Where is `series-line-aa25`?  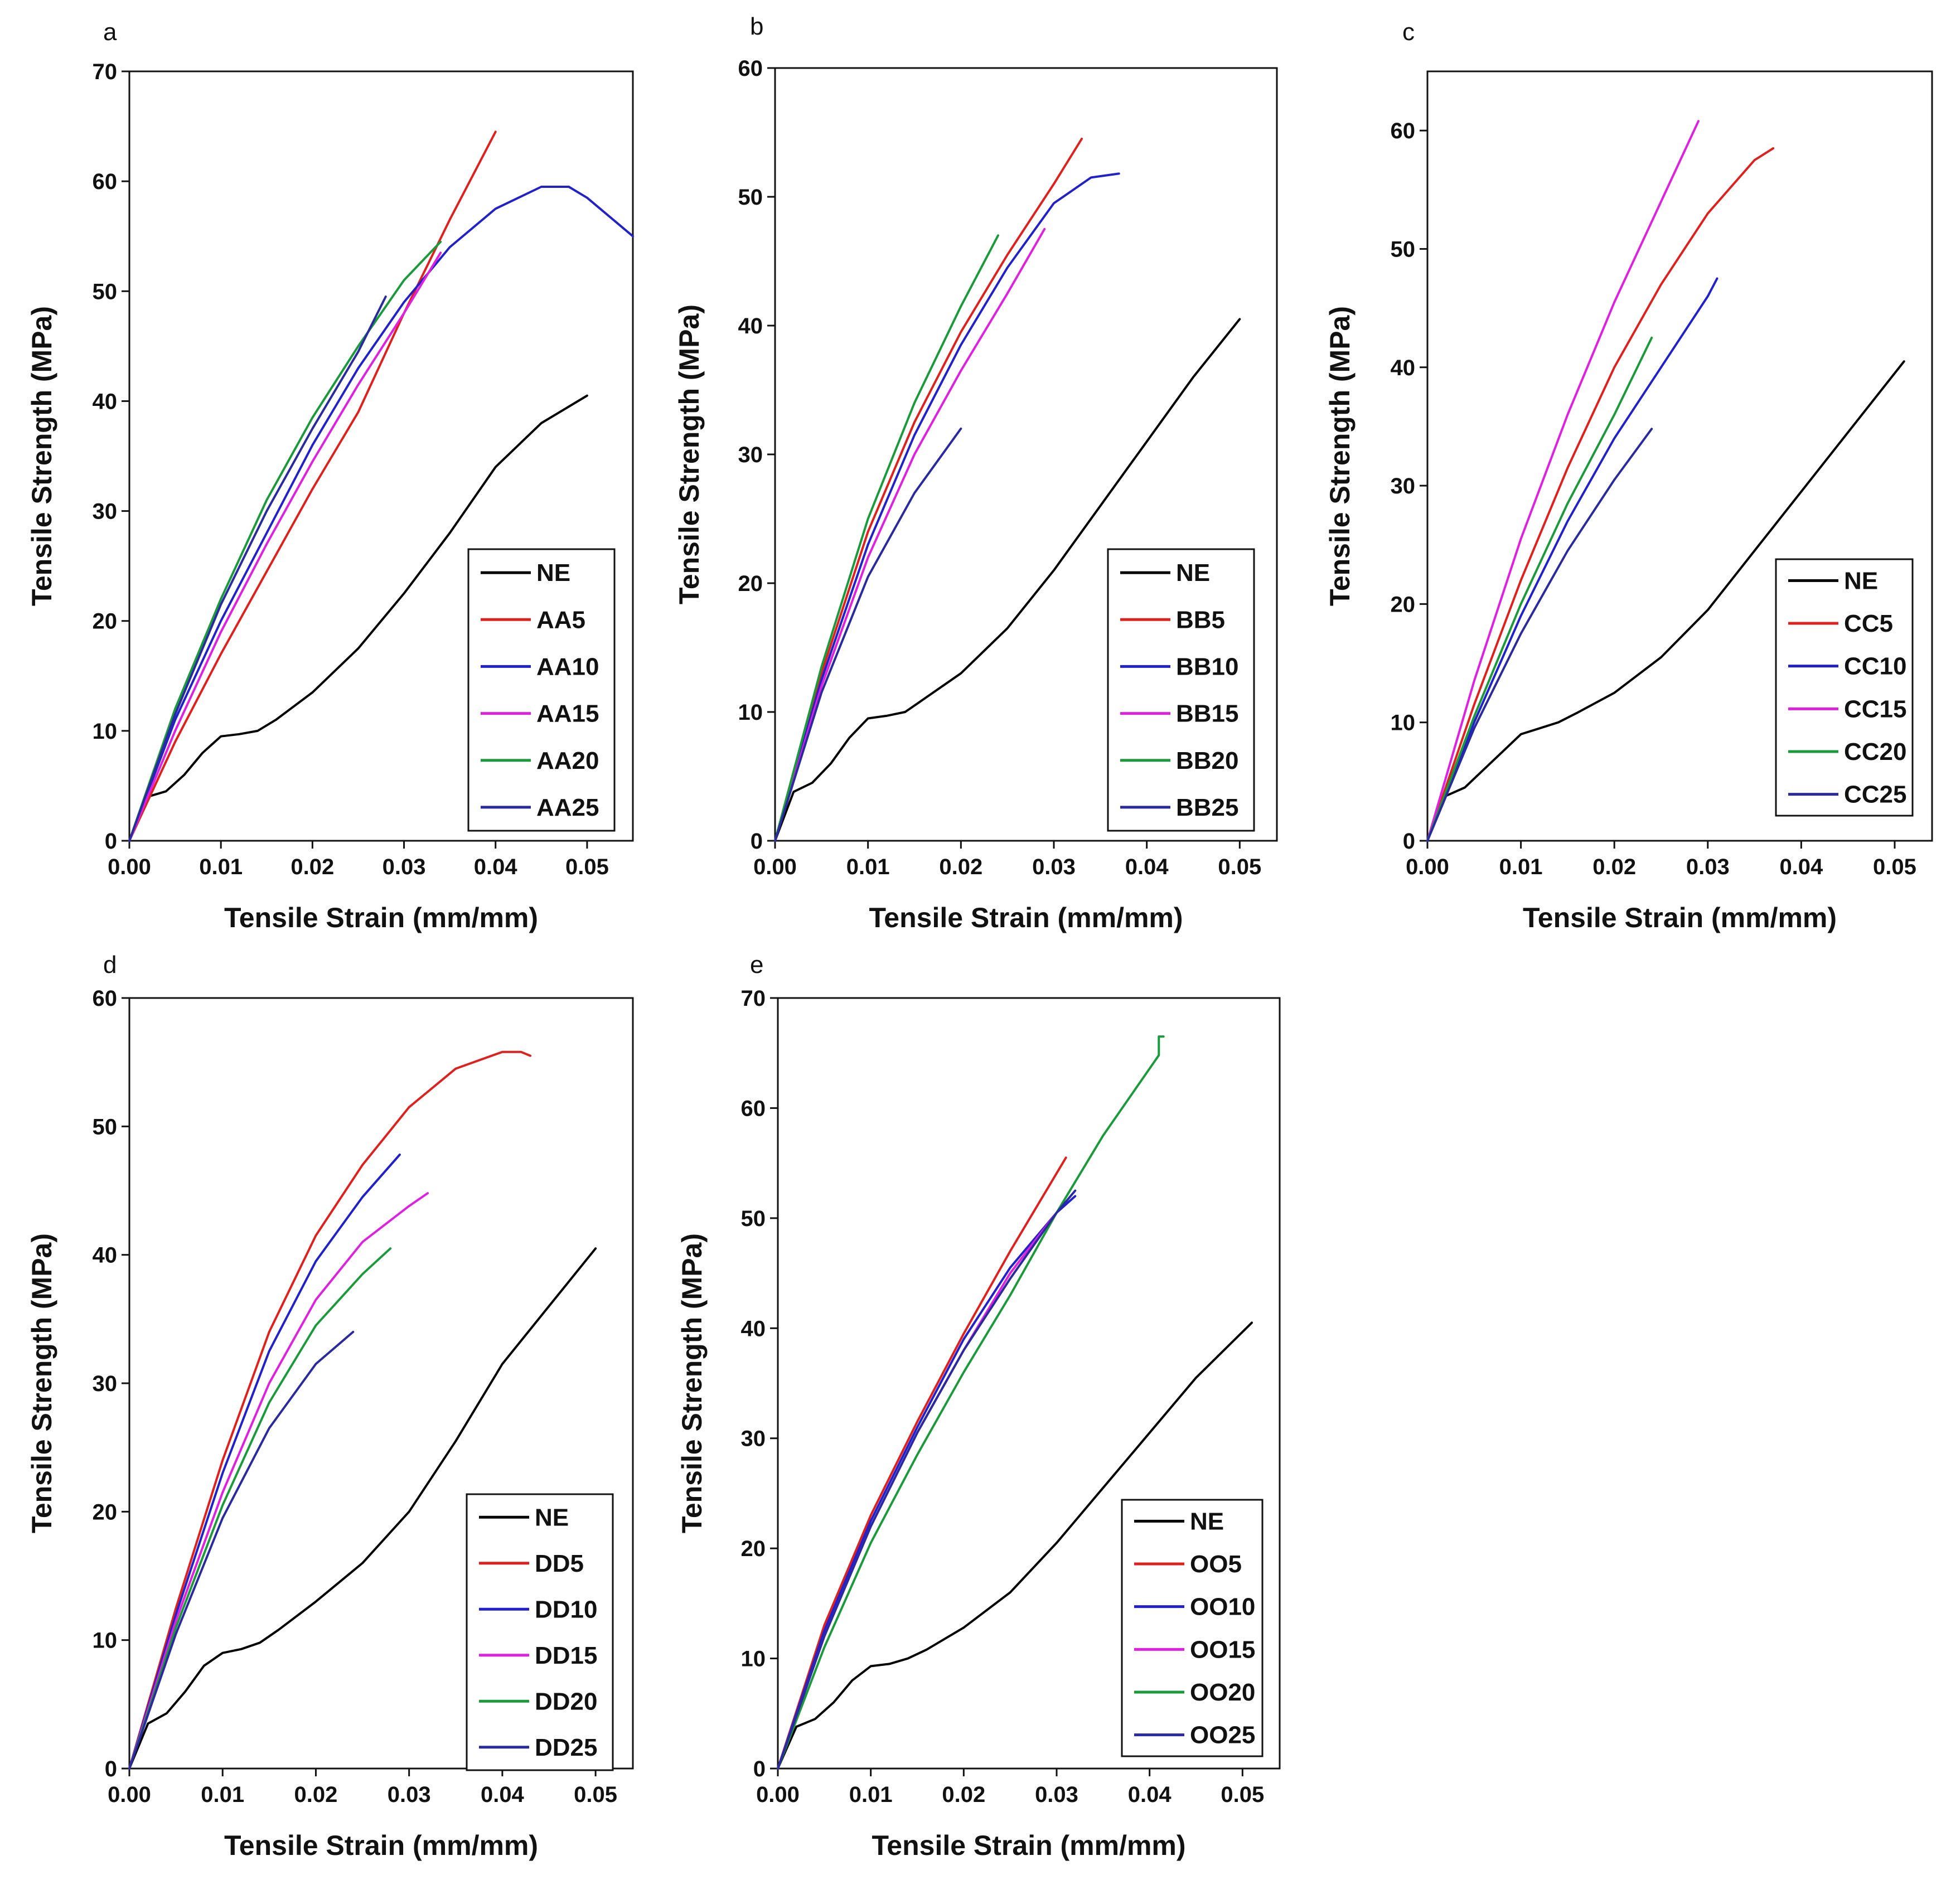
series-line-aa25 is located at coordinates (257, 568).